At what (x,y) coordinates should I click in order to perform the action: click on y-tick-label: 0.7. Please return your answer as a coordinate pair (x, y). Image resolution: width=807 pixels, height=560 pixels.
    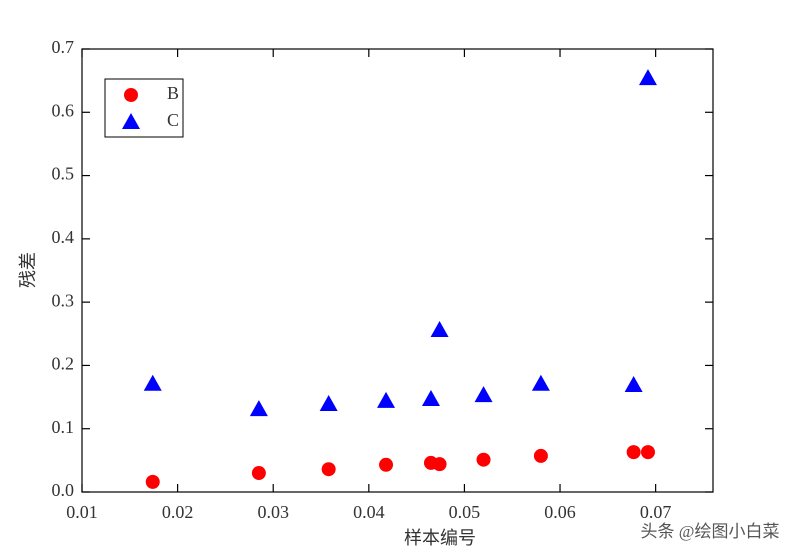
    Looking at the image, I should click on (63, 47).